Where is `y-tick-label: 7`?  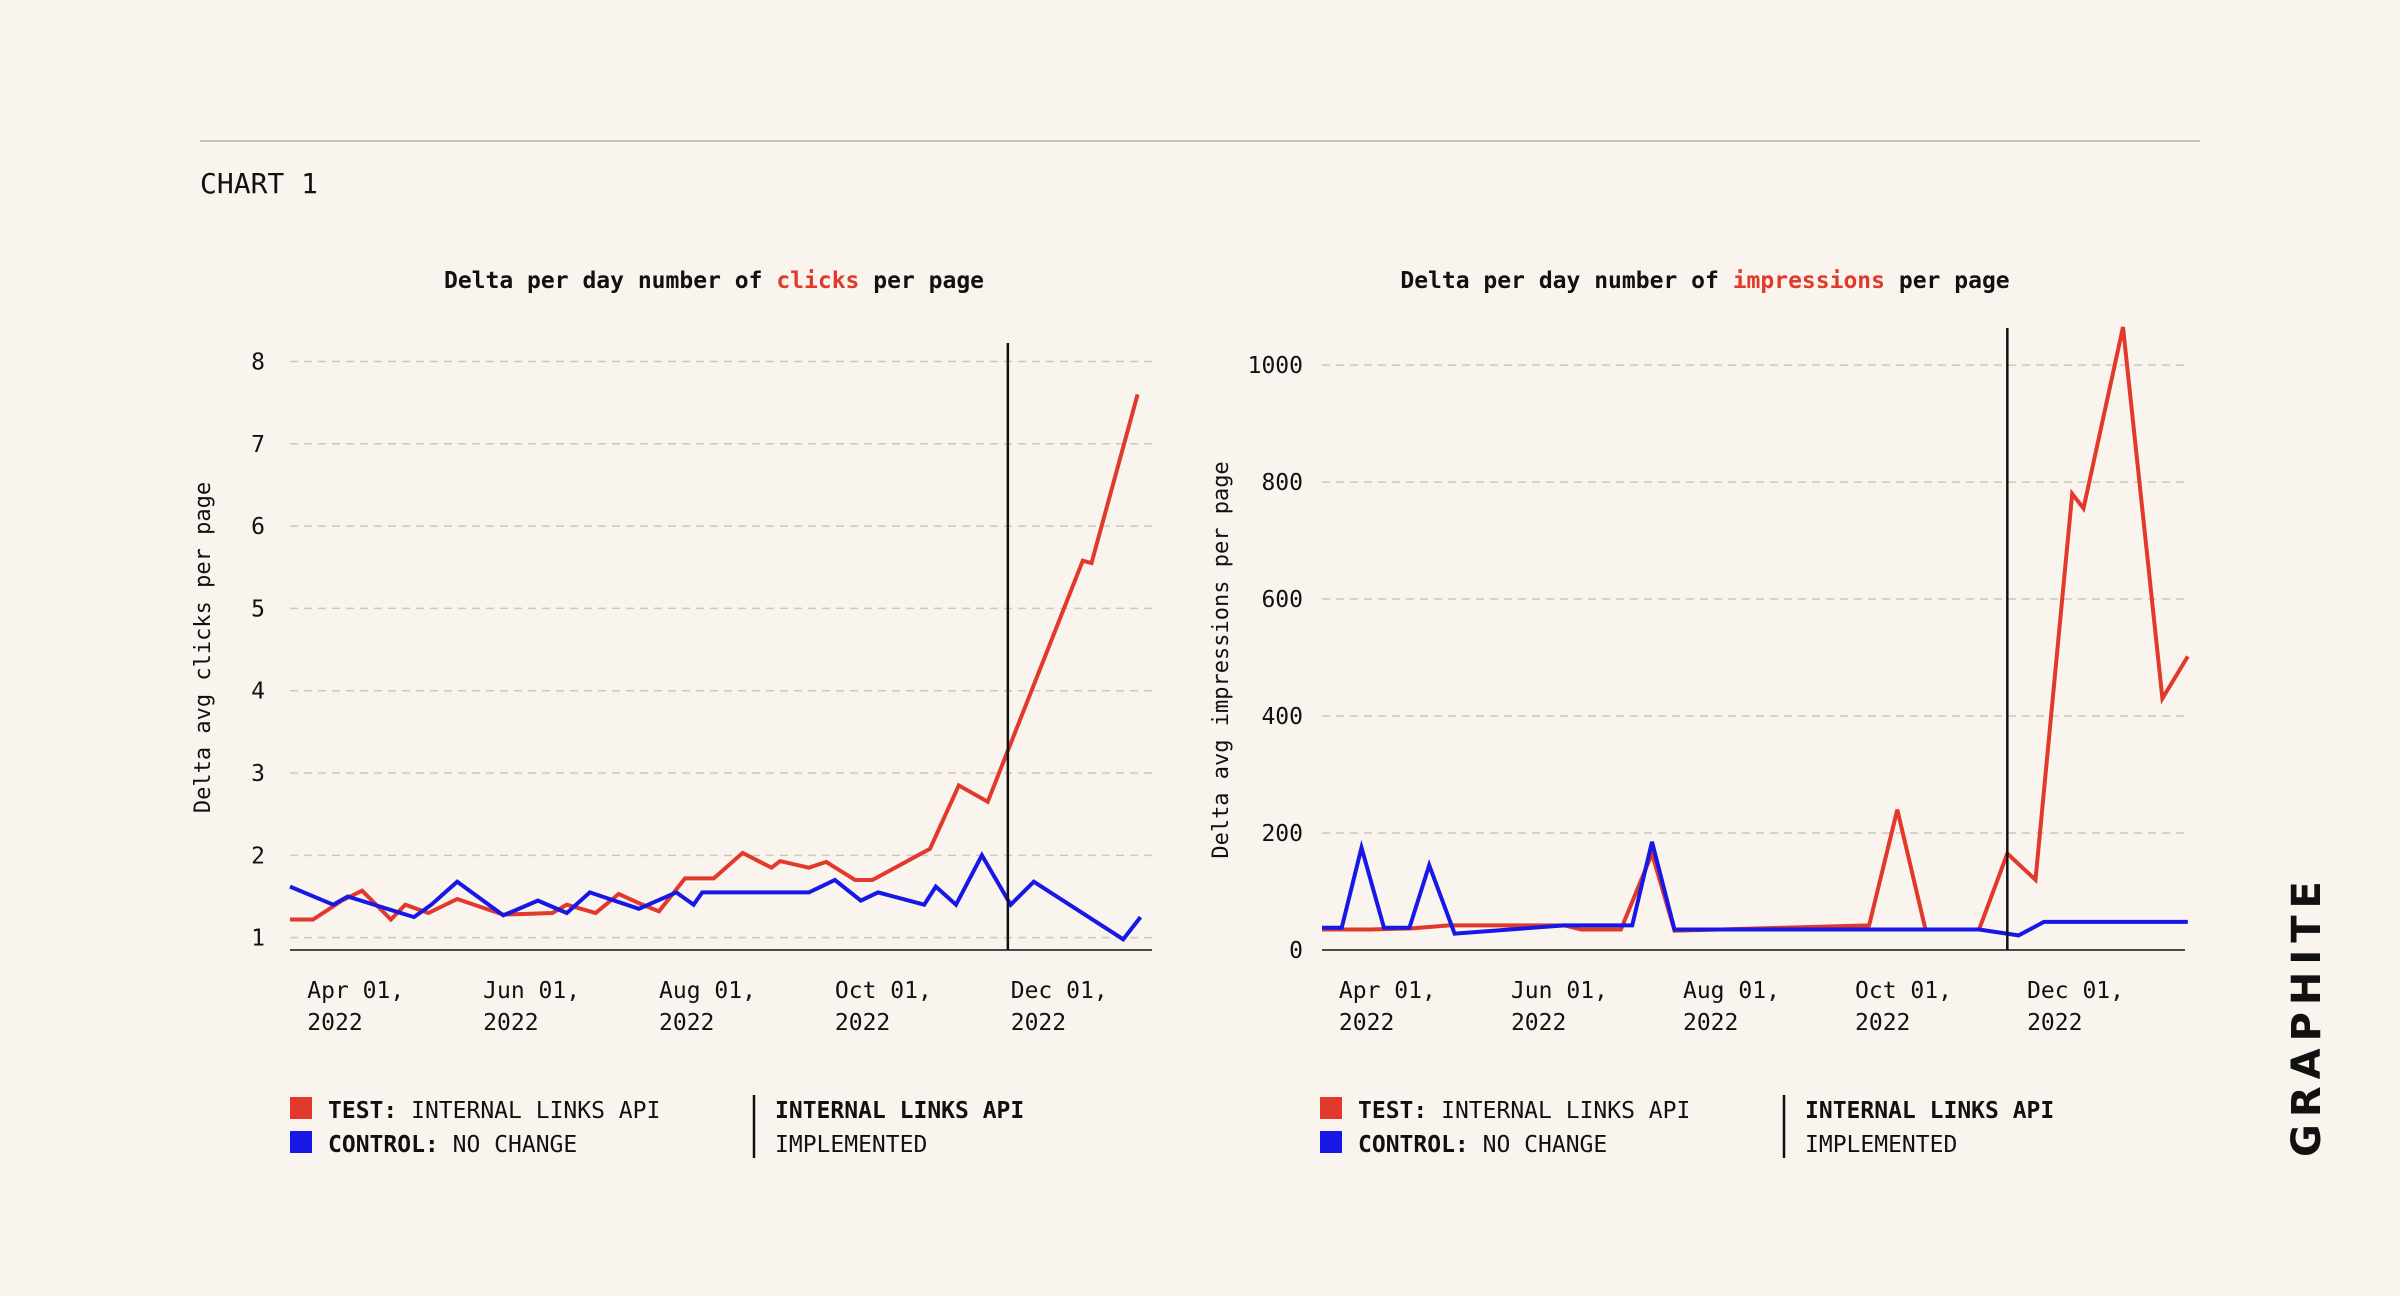
y-tick-label: 7 is located at coordinates (258, 445).